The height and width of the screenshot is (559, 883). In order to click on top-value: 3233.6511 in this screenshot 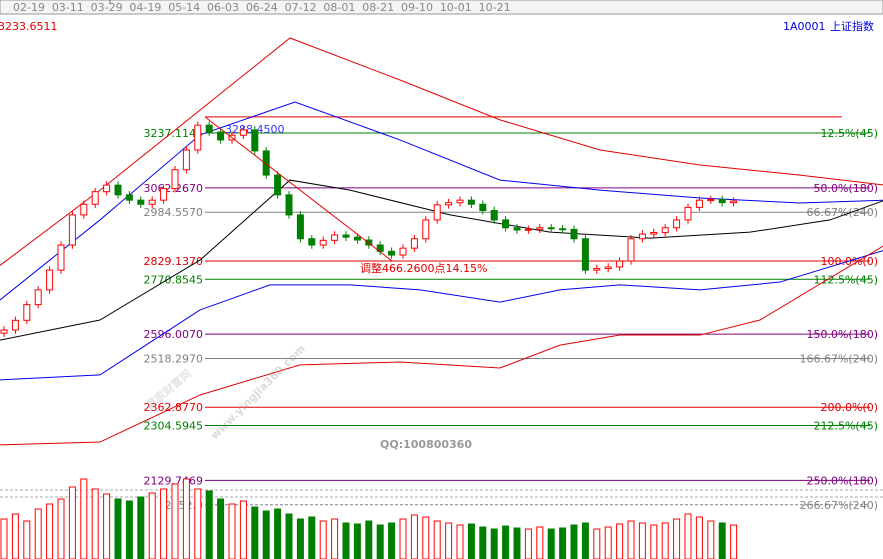, I will do `click(29, 26)`.